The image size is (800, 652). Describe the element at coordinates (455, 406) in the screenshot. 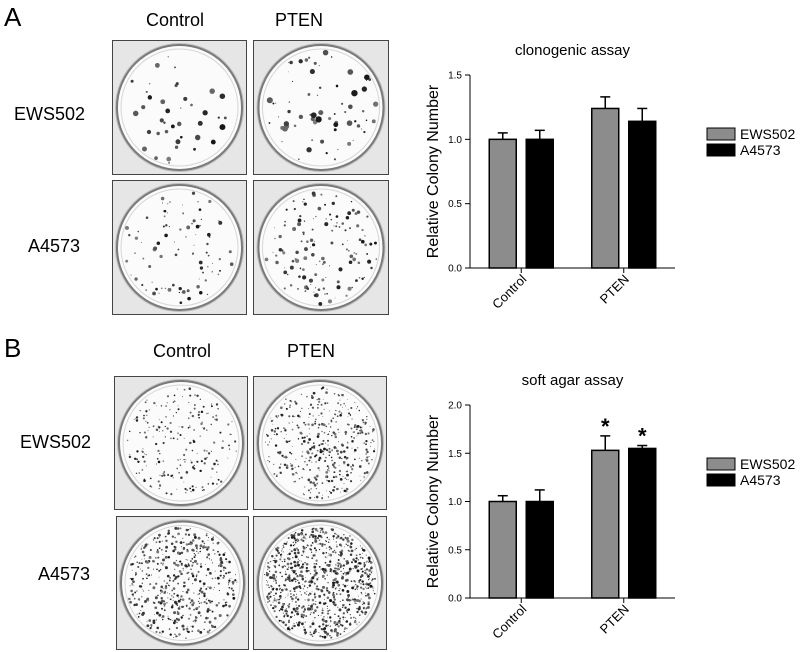

I see `chart1-y-tick-label: 2.0` at that location.